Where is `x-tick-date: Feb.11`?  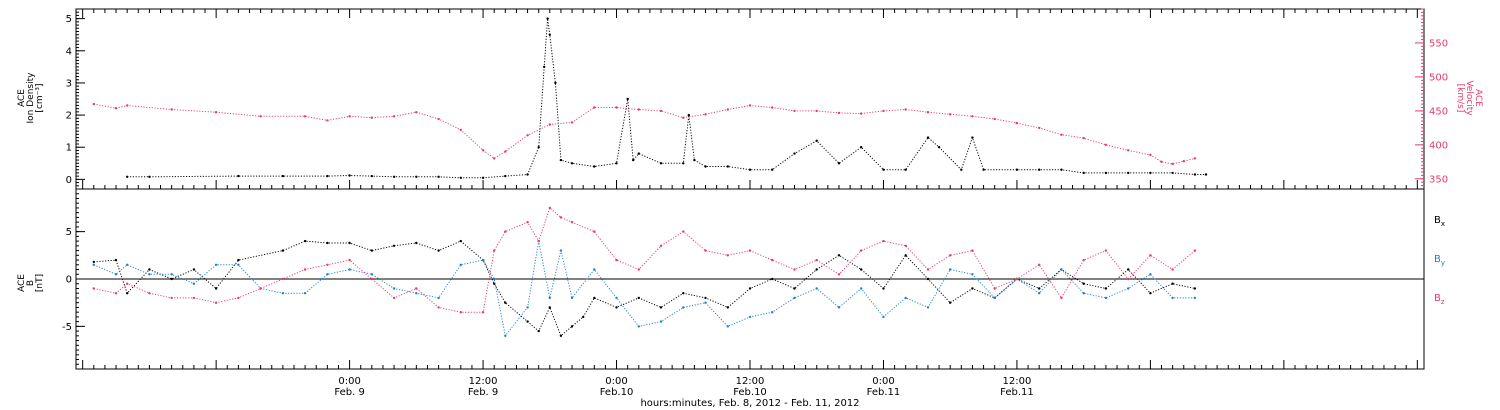 x-tick-date: Feb.11 is located at coordinates (1017, 392).